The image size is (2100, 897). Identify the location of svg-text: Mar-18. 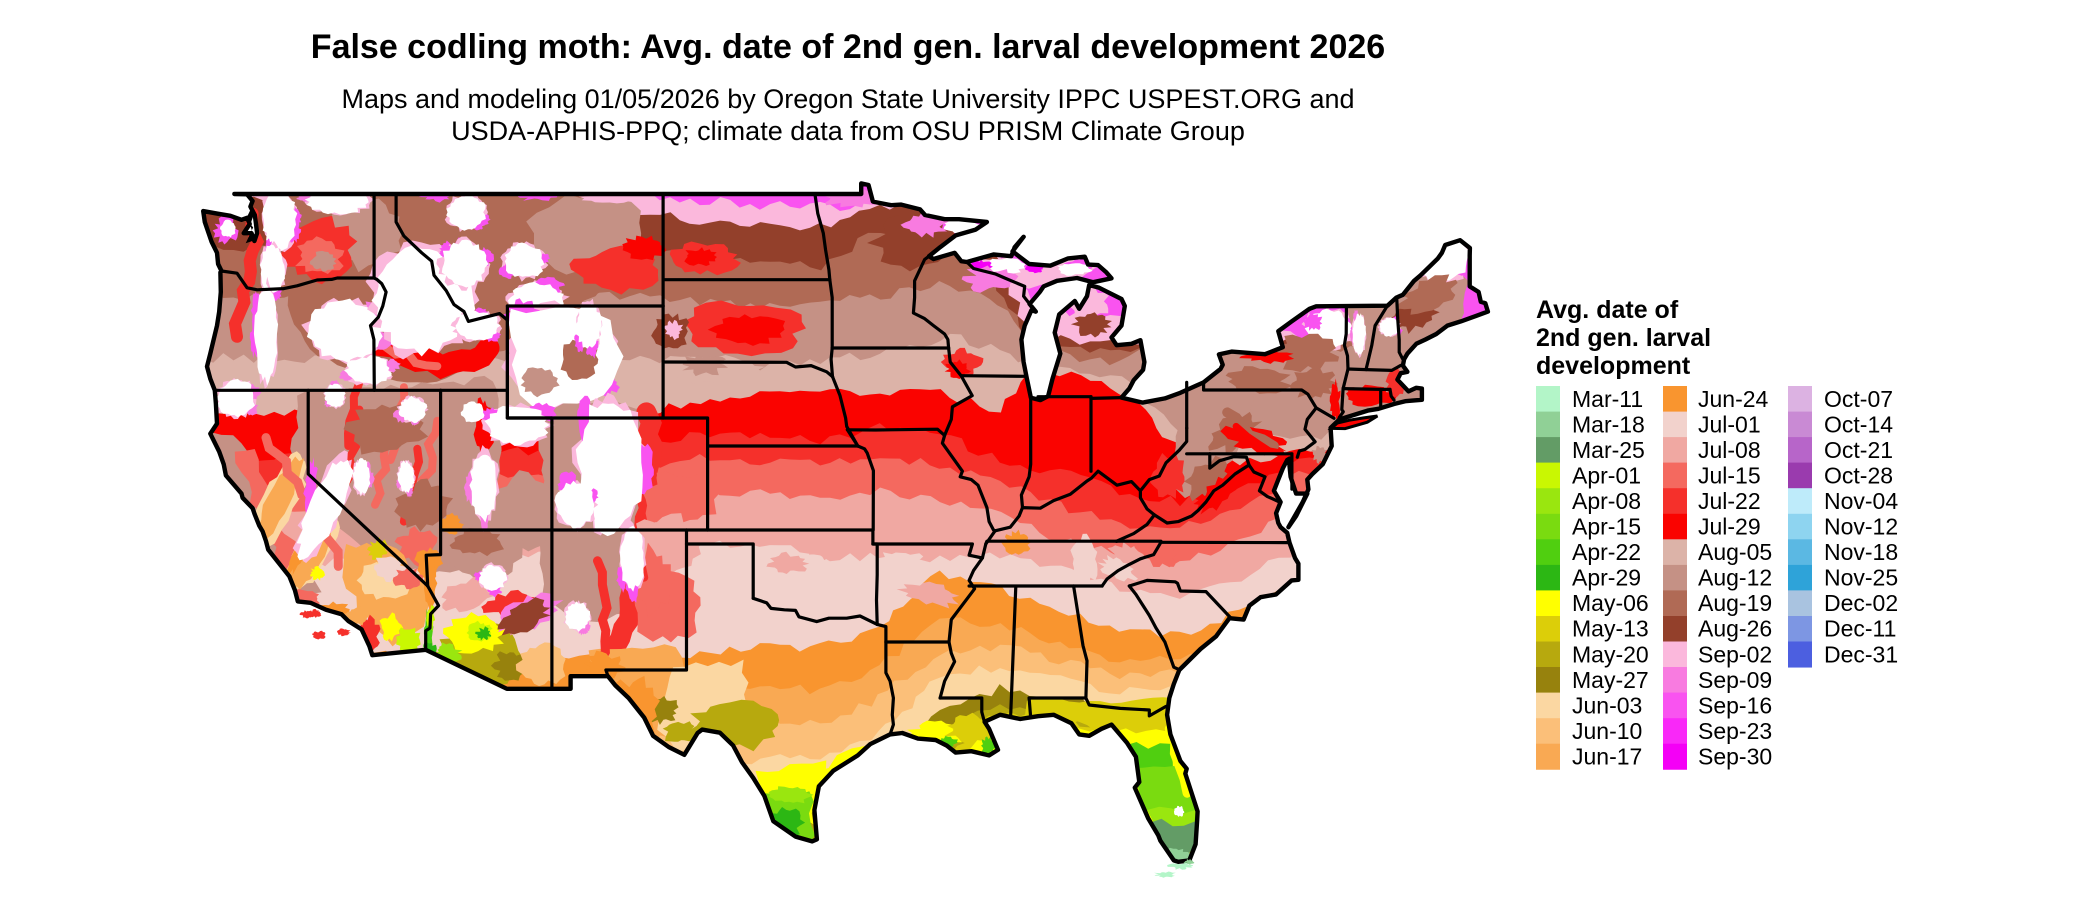
(1608, 424).